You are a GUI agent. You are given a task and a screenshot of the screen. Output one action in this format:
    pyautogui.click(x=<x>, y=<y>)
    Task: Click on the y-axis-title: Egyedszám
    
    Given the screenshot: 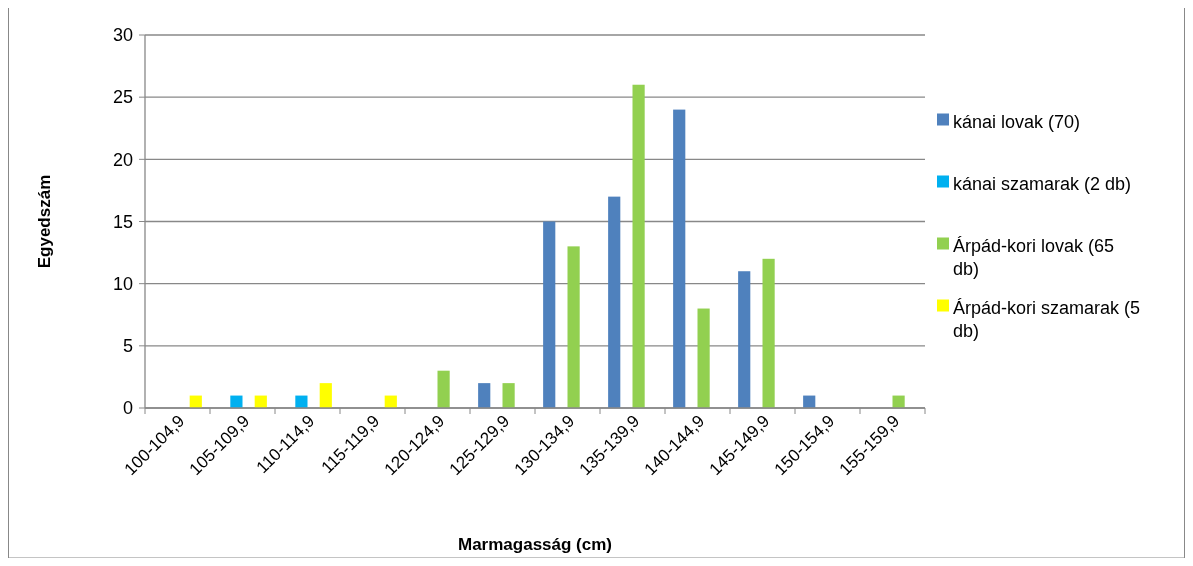 What is the action you would take?
    pyautogui.click(x=44, y=221)
    